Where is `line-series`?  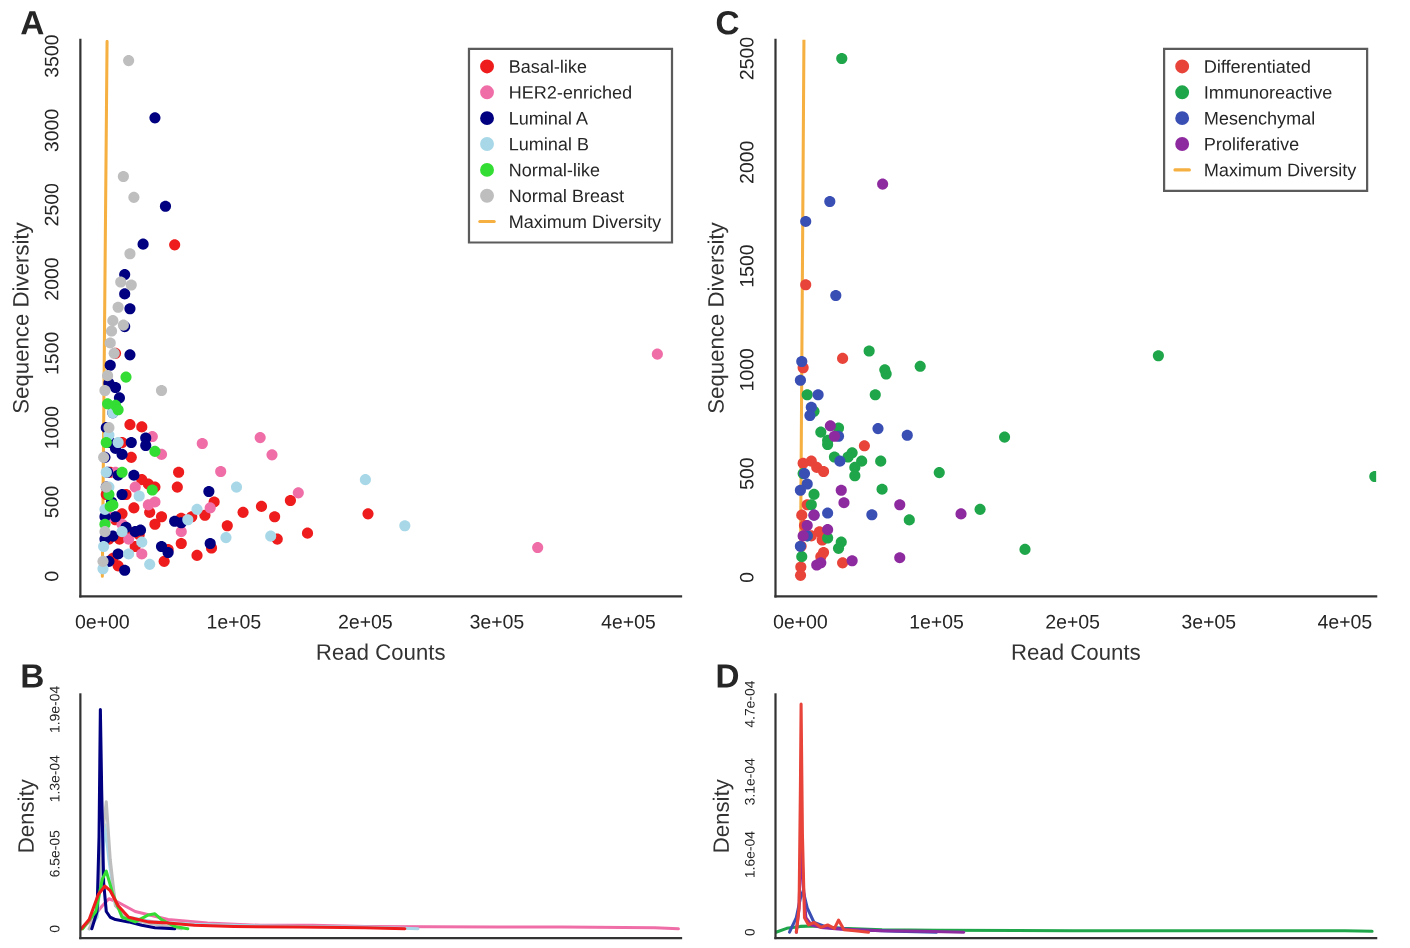 line-series is located at coordinates (832, 818).